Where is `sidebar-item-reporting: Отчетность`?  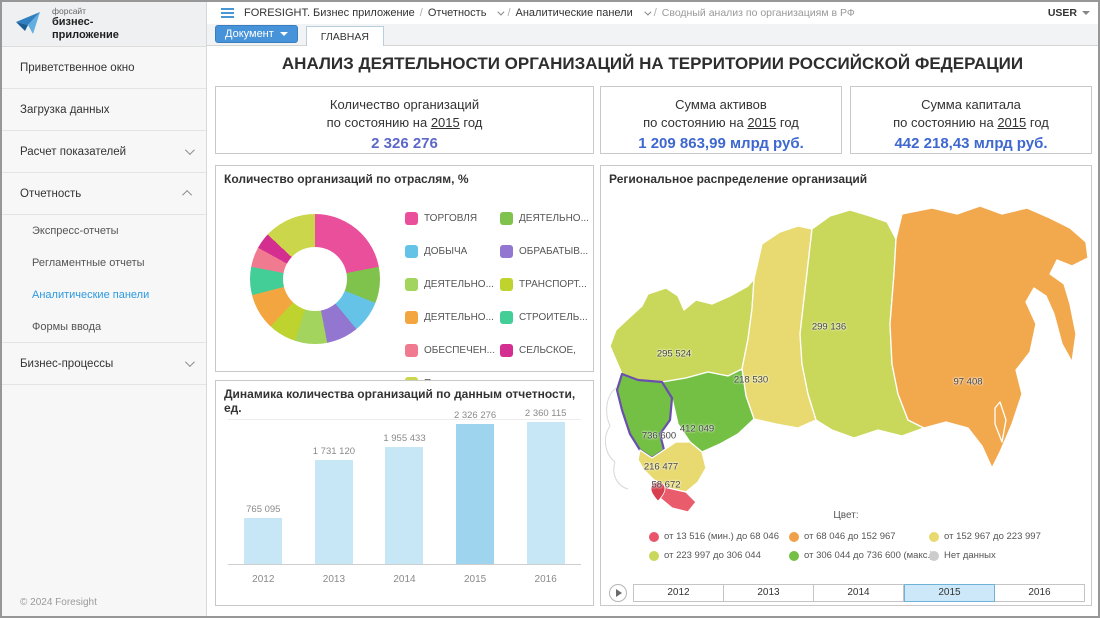
sidebar-item-reporting: Отчетность is located at coordinates (104, 194).